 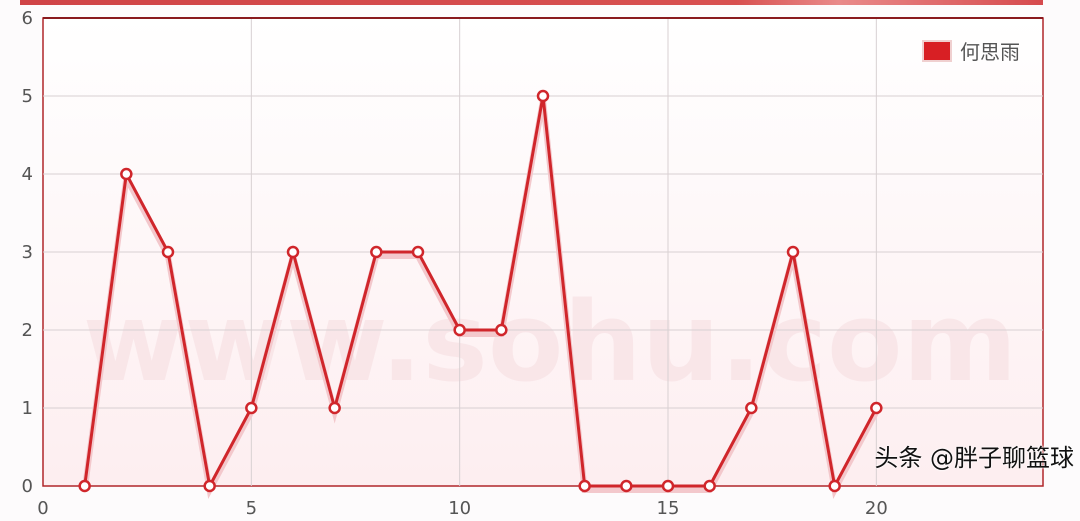 I want to click on legend: 何思雨, so click(x=971, y=50).